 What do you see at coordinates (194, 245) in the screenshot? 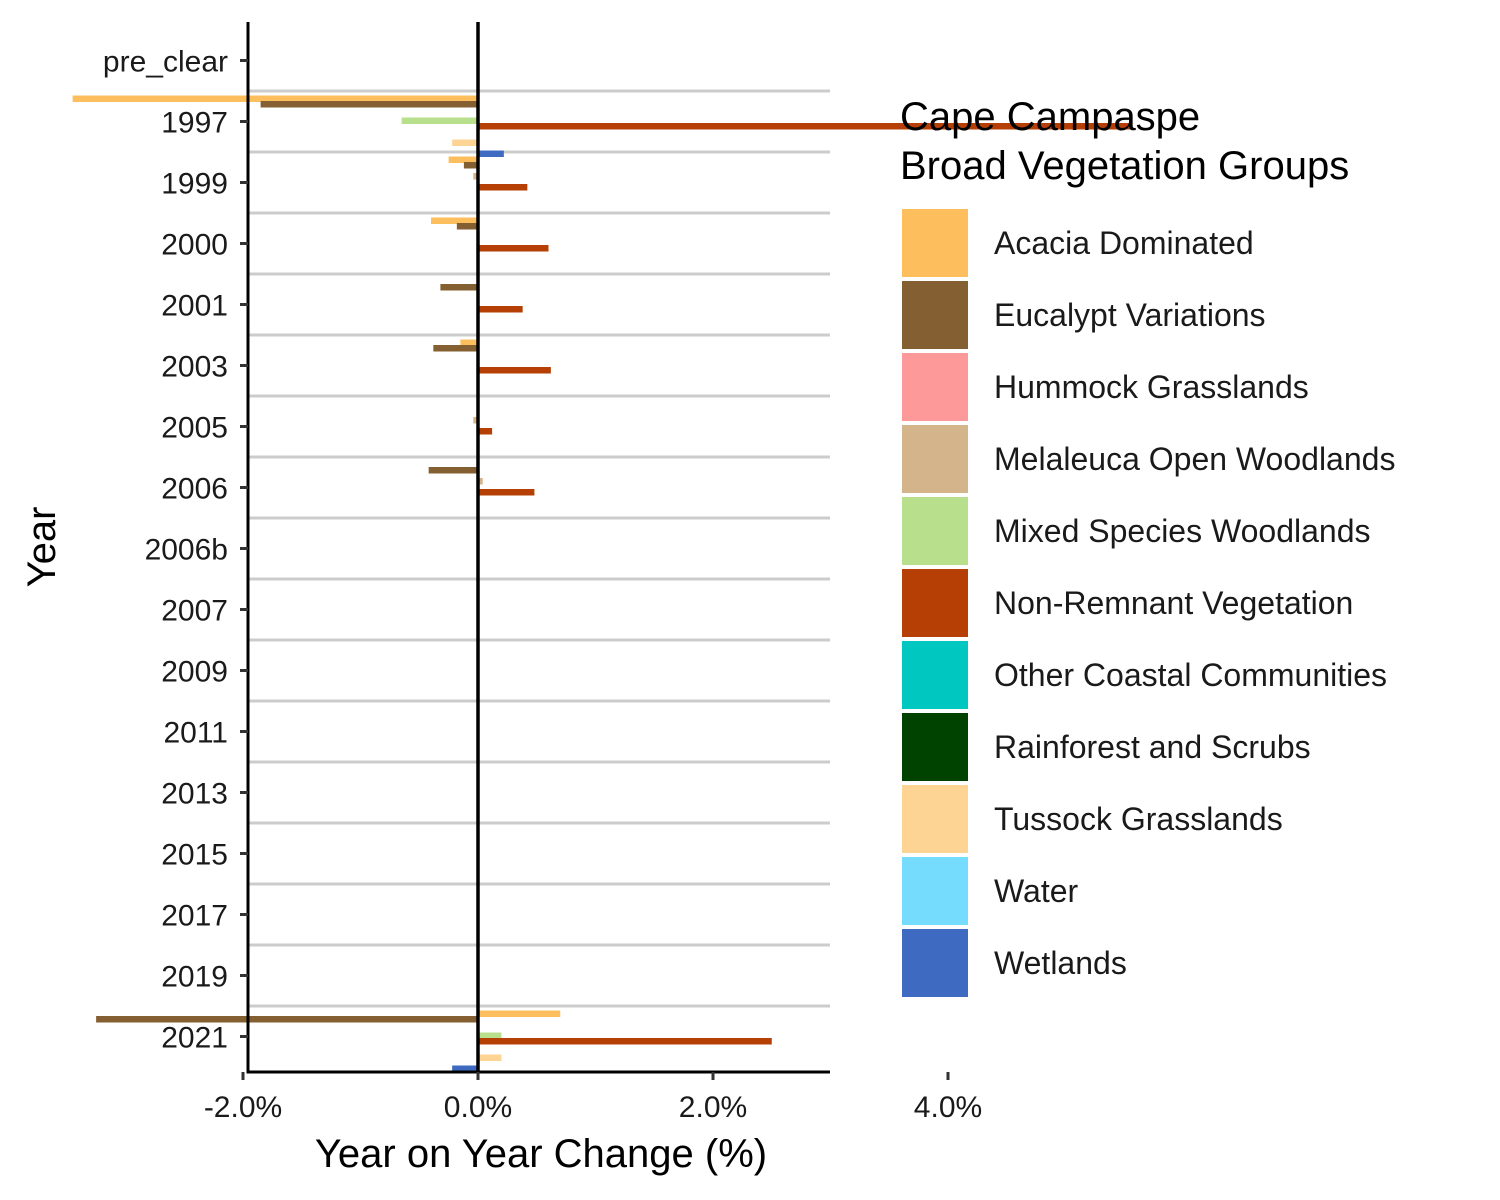
I see `y-tick-label: 2000` at bounding box center [194, 245].